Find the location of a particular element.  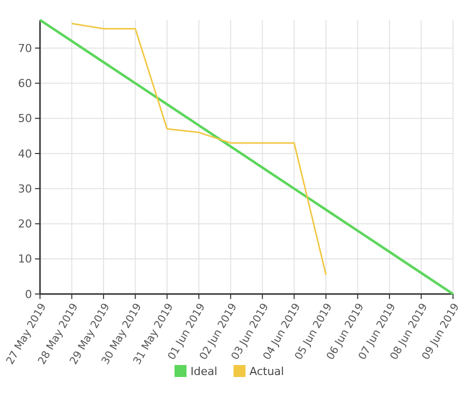

y-tick-label: 50 is located at coordinates (25, 119).